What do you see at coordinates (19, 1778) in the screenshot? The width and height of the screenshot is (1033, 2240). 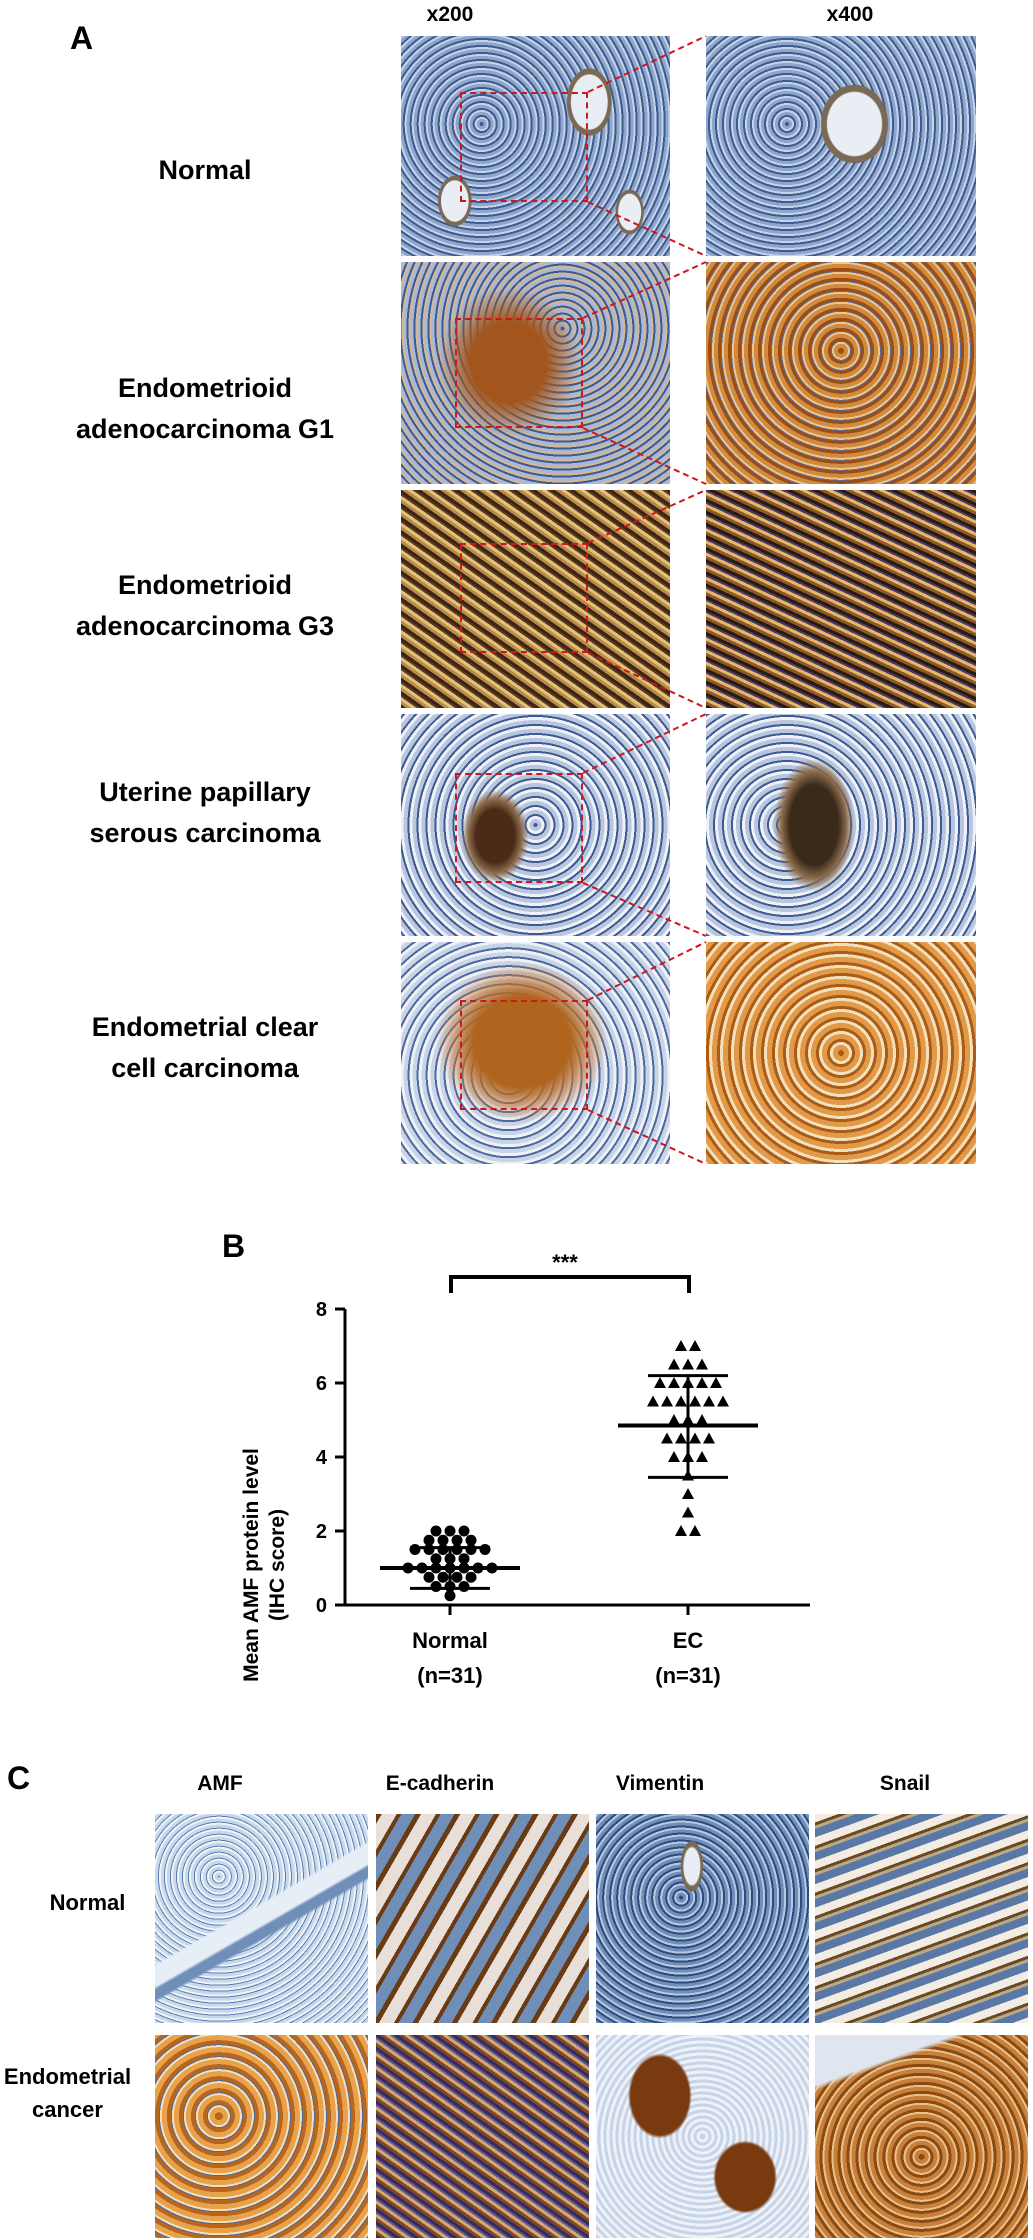 I see `panel-c-letter: C` at bounding box center [19, 1778].